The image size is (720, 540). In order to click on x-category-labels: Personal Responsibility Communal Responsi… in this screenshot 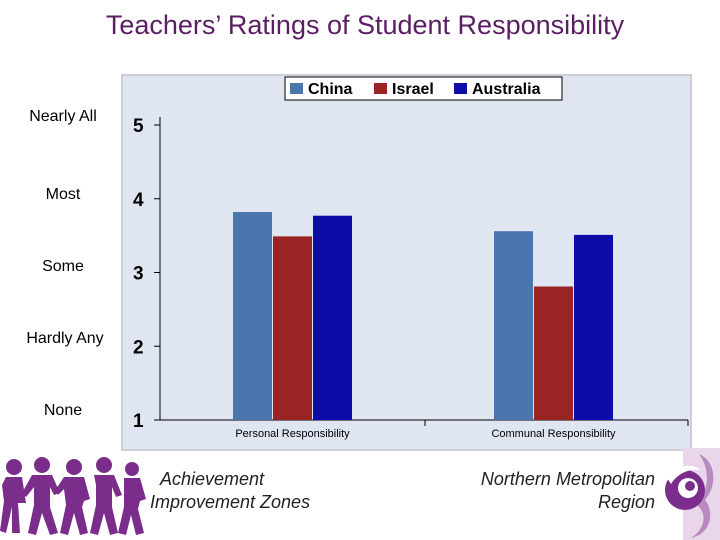, I will do `click(425, 434)`.